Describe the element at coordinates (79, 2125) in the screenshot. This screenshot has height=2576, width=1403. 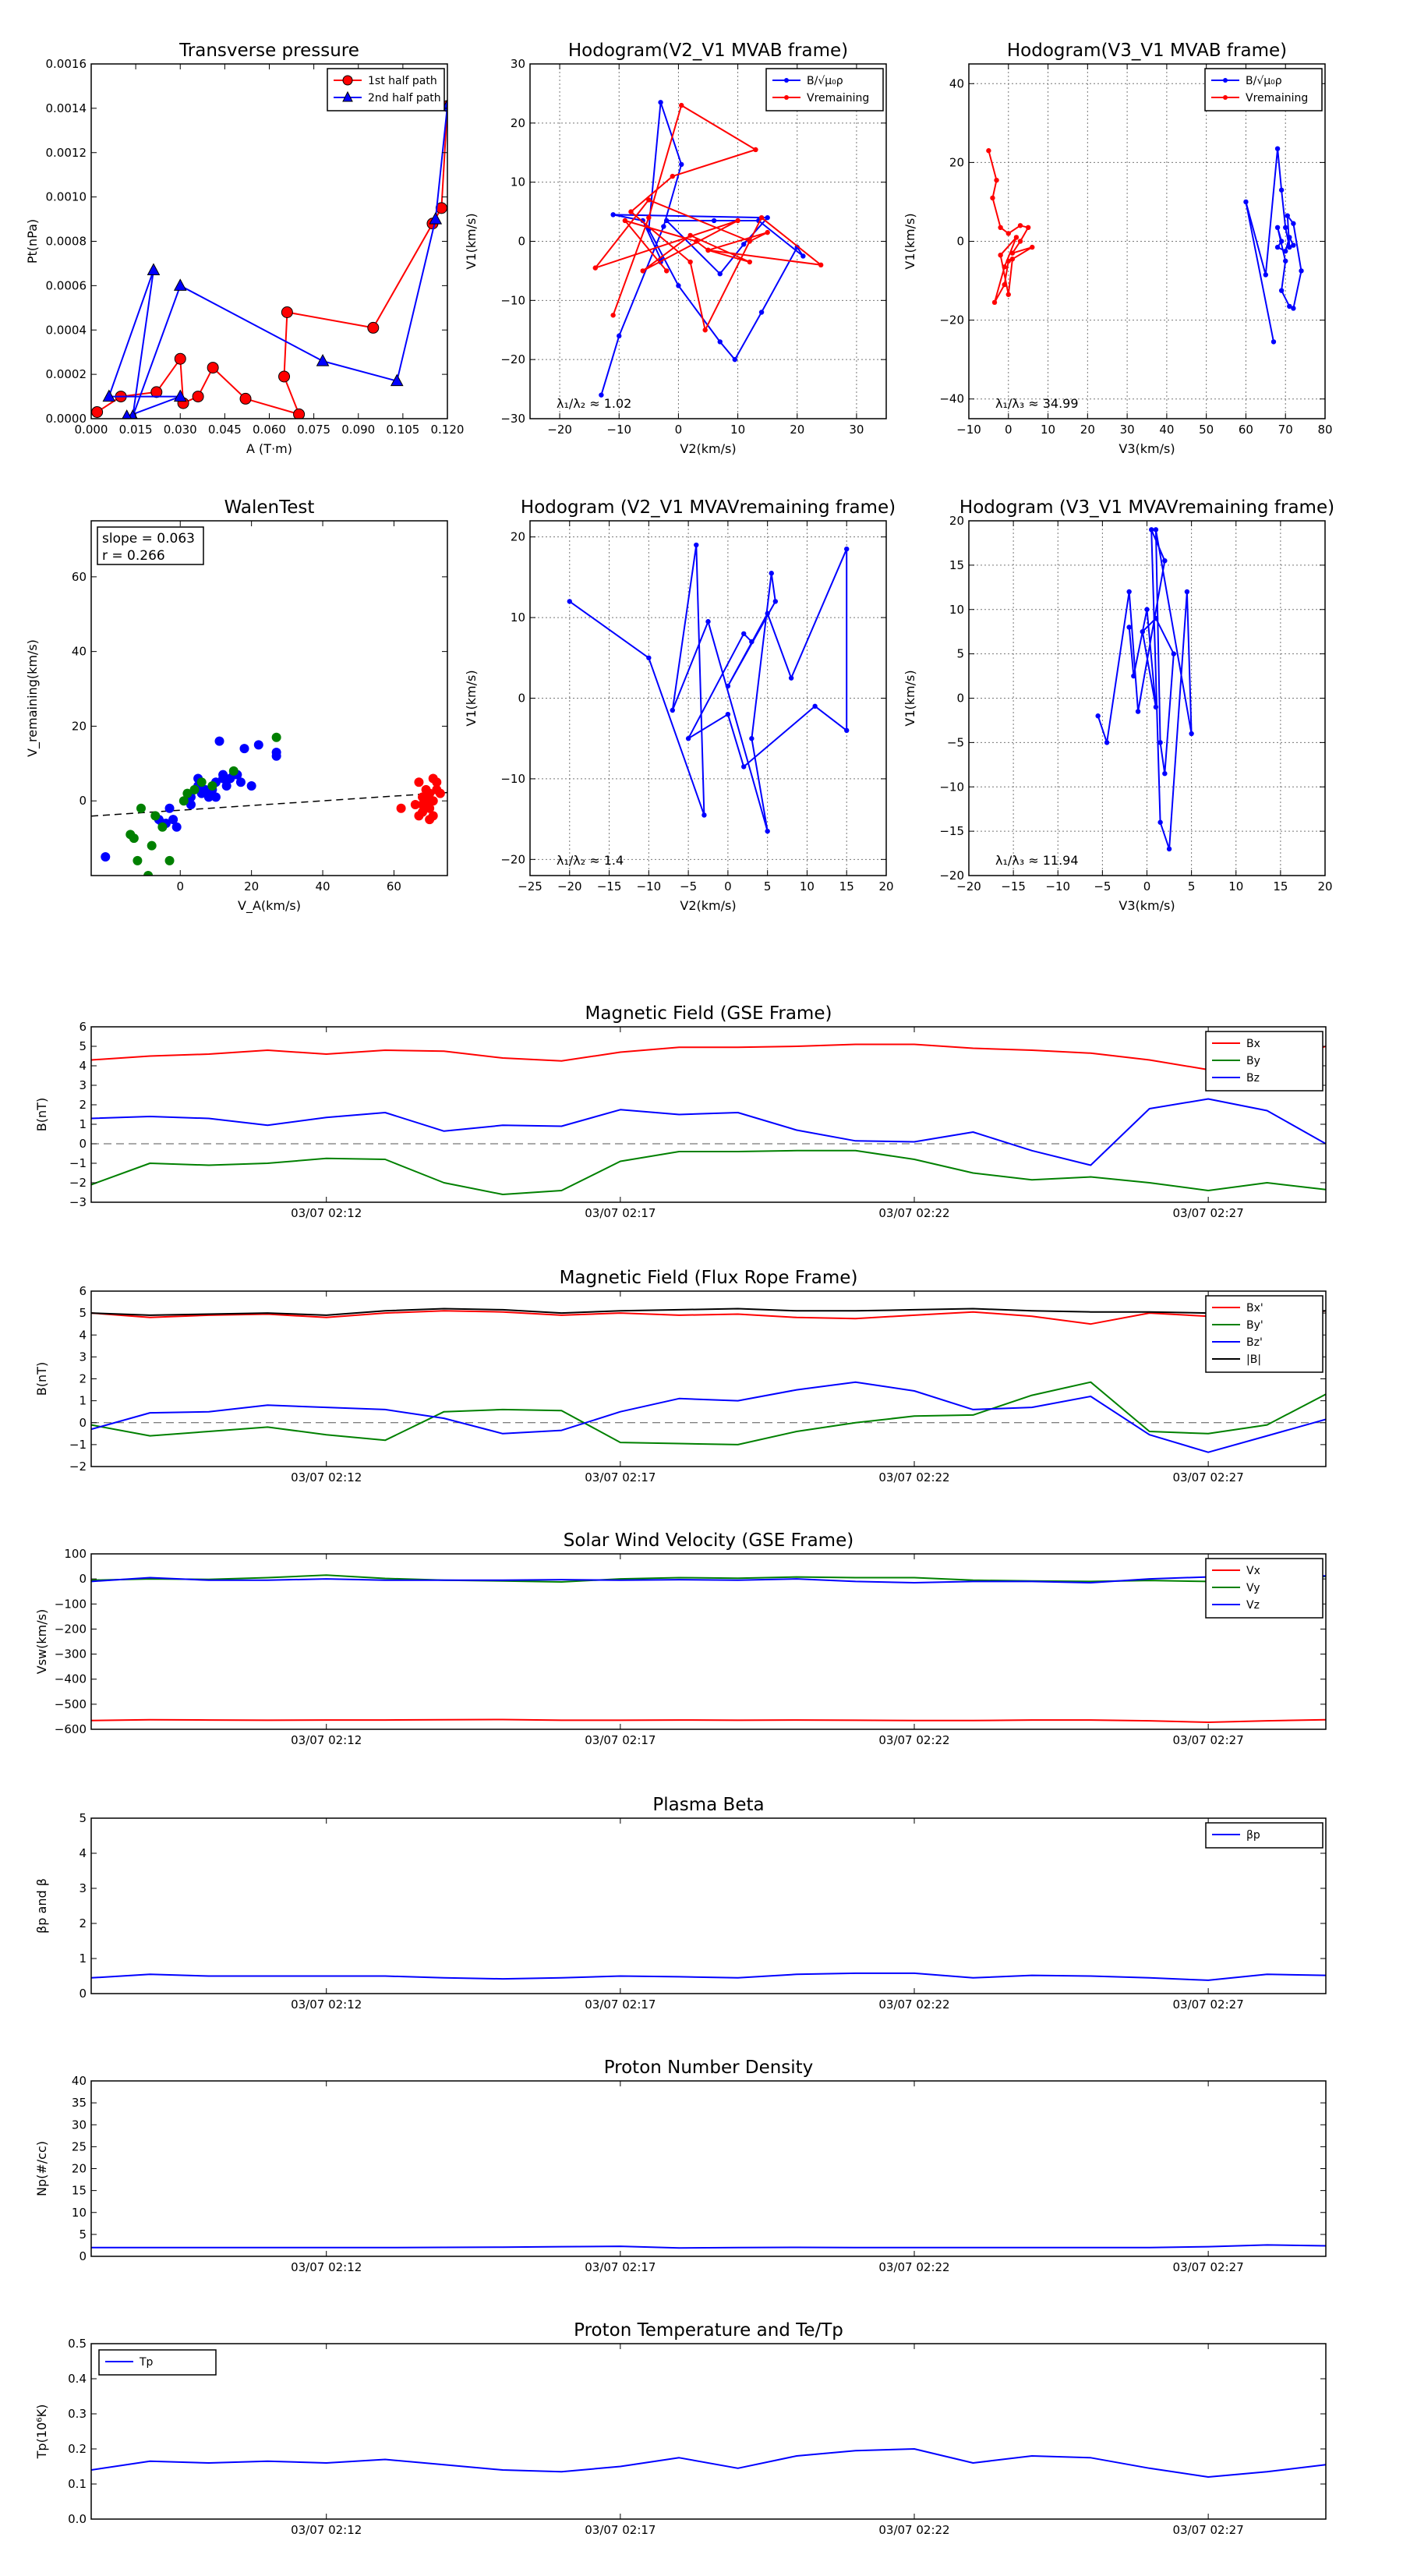
I see `t5-ytick-label-6: 30` at that location.